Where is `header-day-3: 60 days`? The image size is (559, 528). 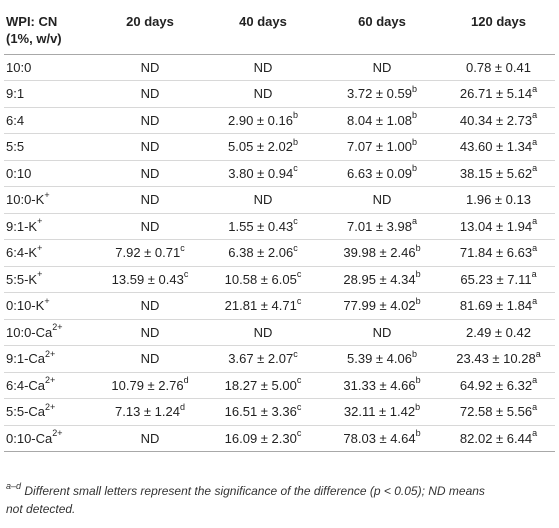
header-day-3: 60 days is located at coordinates (382, 29).